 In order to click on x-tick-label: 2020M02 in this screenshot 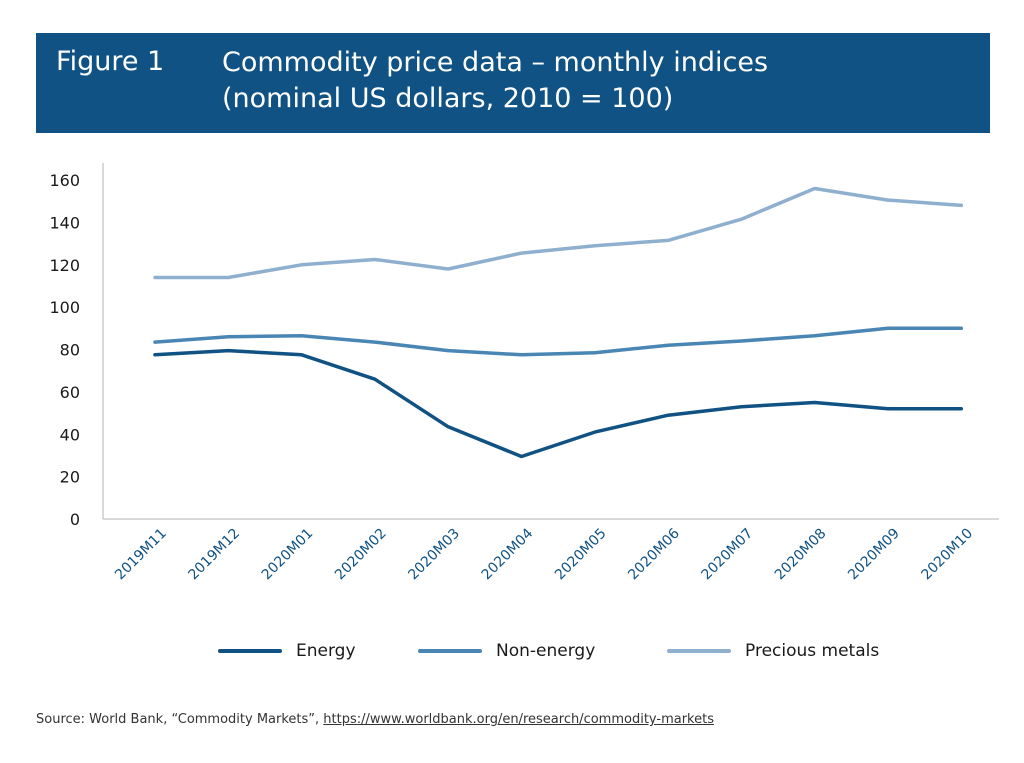, I will do `click(361, 555)`.